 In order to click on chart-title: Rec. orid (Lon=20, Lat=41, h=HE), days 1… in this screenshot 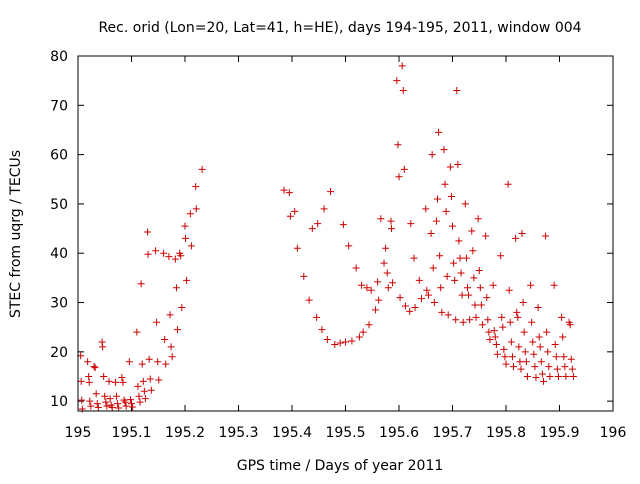, I will do `click(339, 28)`.